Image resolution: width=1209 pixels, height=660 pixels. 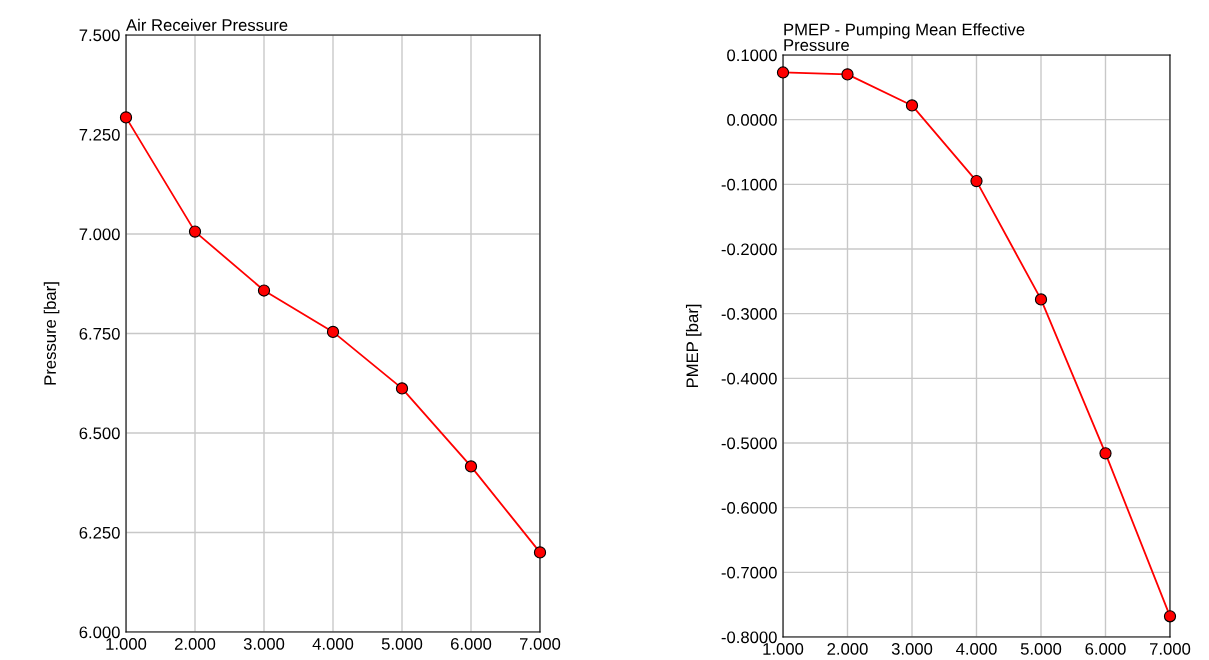 I want to click on y-tick-label: 7.250, so click(x=99, y=134).